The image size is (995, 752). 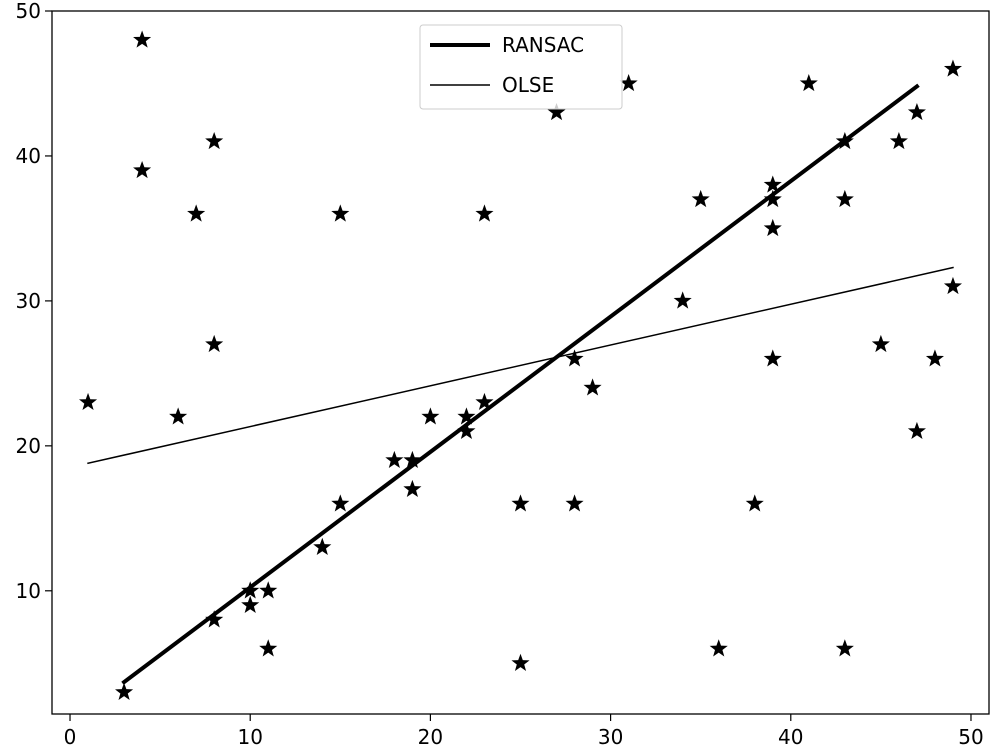 What do you see at coordinates (28, 591) in the screenshot?
I see `y-tick-label: 10` at bounding box center [28, 591].